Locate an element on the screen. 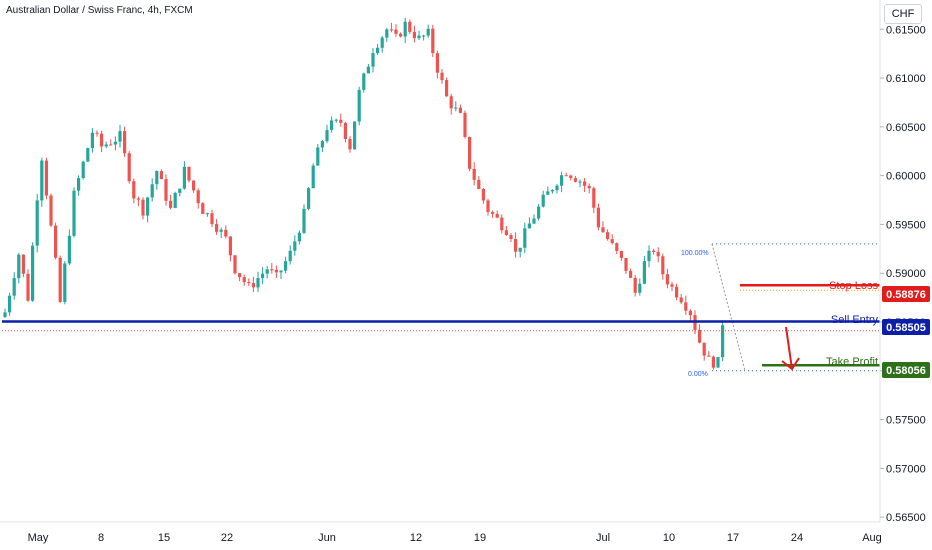 The image size is (932, 550). price-tick-label: 0.60500 is located at coordinates (906, 128).